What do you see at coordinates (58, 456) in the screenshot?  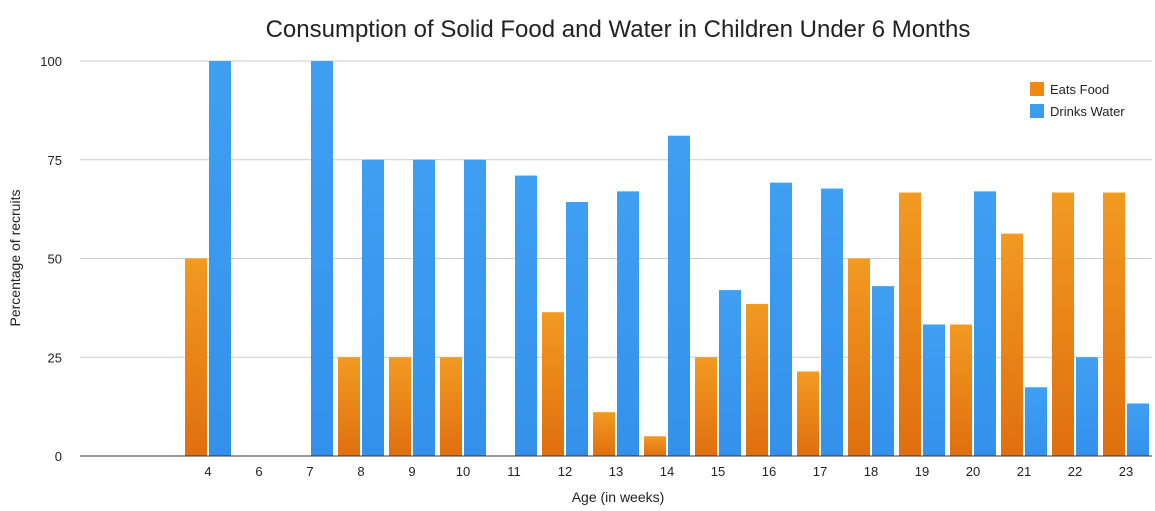 I see `y-tick-label: 0` at bounding box center [58, 456].